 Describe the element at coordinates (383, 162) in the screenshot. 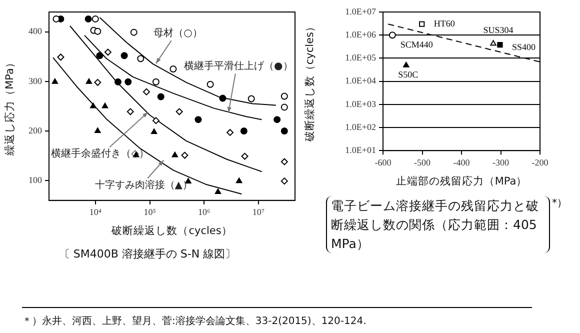

I see `x-tick-label: -600` at that location.